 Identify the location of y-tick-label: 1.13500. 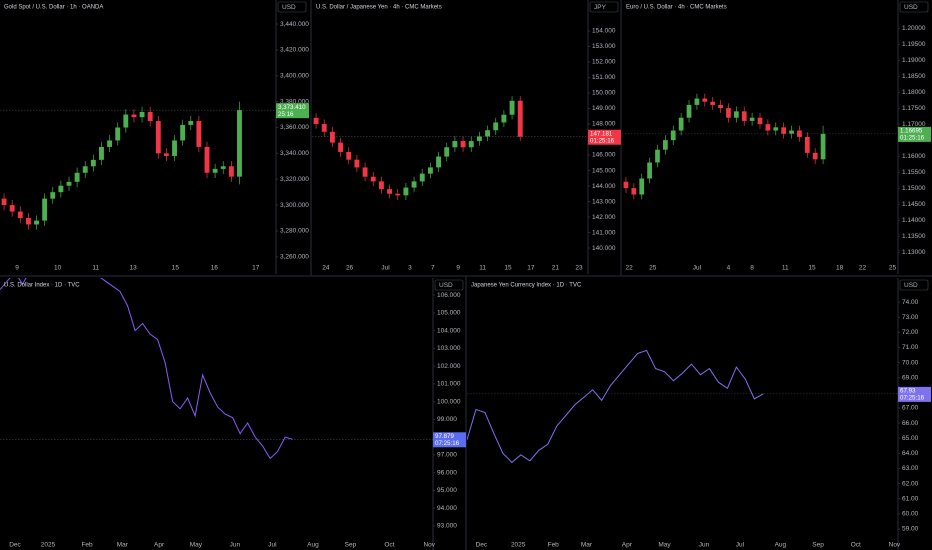
(914, 236).